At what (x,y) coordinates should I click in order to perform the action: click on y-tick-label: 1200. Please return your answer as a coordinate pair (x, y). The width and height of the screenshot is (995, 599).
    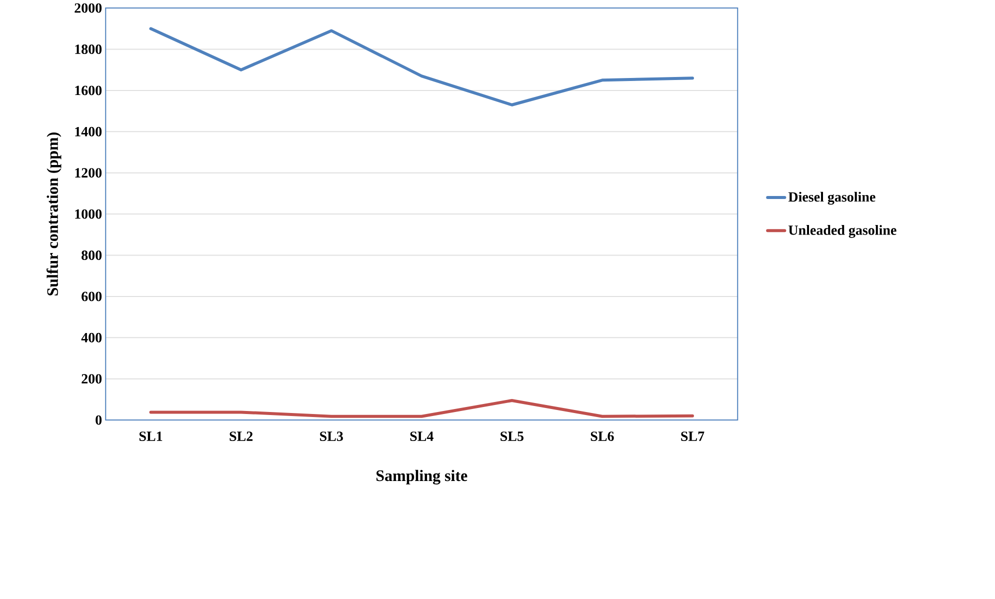
    Looking at the image, I should click on (88, 173).